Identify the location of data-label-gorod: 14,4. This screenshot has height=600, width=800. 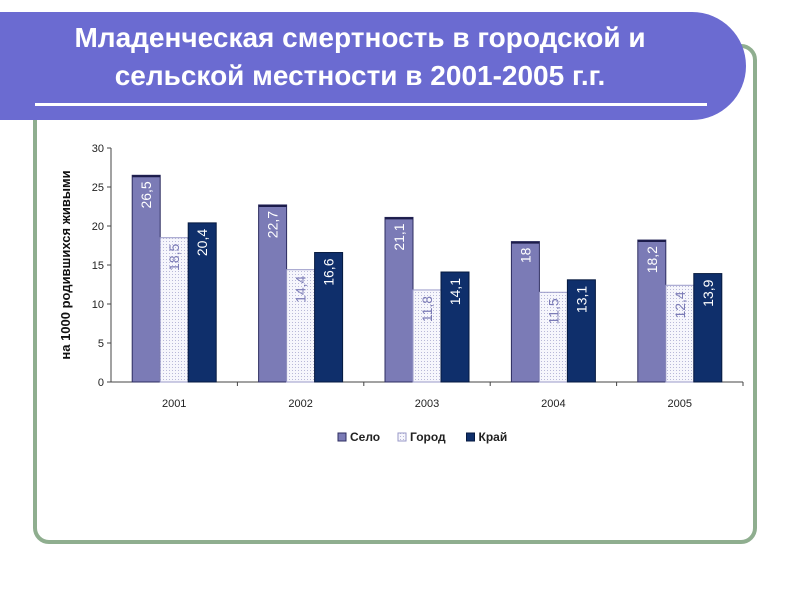
(301, 288).